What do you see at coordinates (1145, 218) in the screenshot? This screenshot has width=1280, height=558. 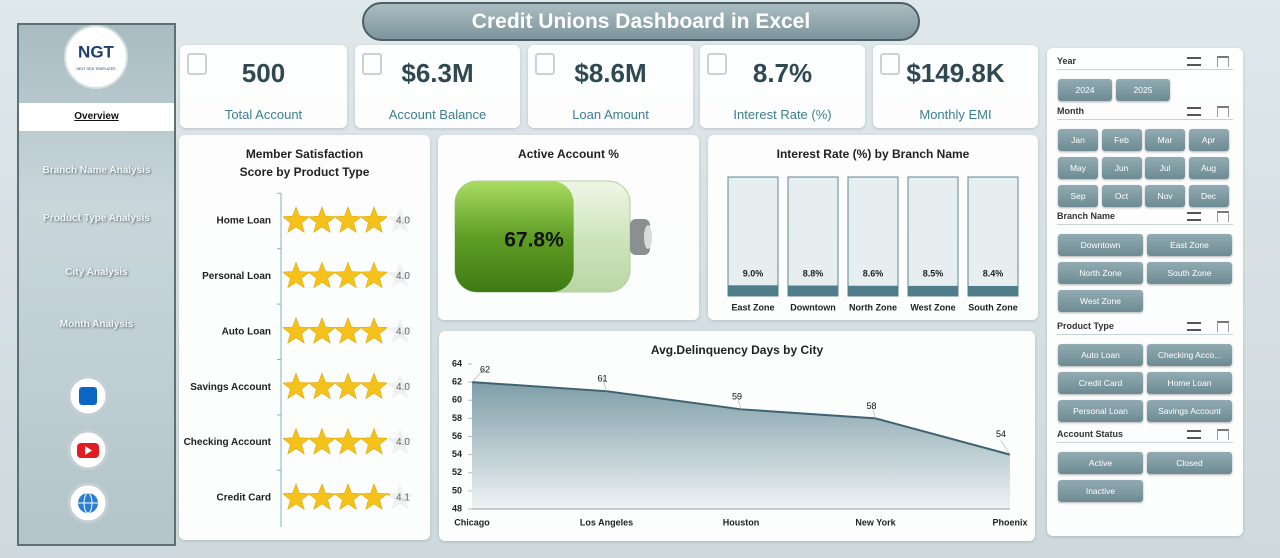 I see `slicer-header: Branch Name` at bounding box center [1145, 218].